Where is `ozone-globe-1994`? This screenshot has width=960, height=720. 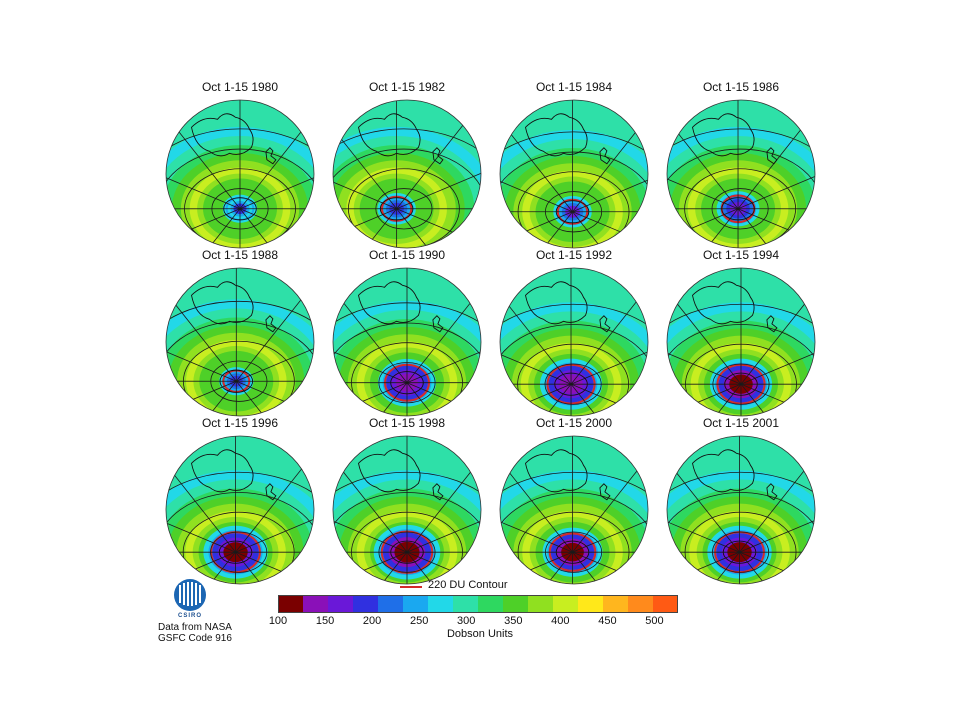 ozone-globe-1994 is located at coordinates (741, 342).